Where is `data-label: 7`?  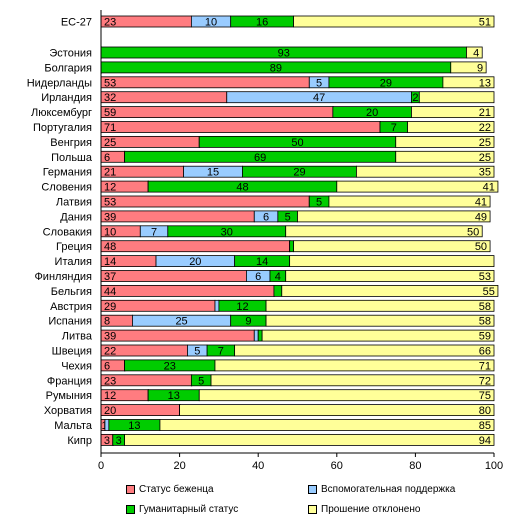
data-label: 7 is located at coordinates (154, 232).